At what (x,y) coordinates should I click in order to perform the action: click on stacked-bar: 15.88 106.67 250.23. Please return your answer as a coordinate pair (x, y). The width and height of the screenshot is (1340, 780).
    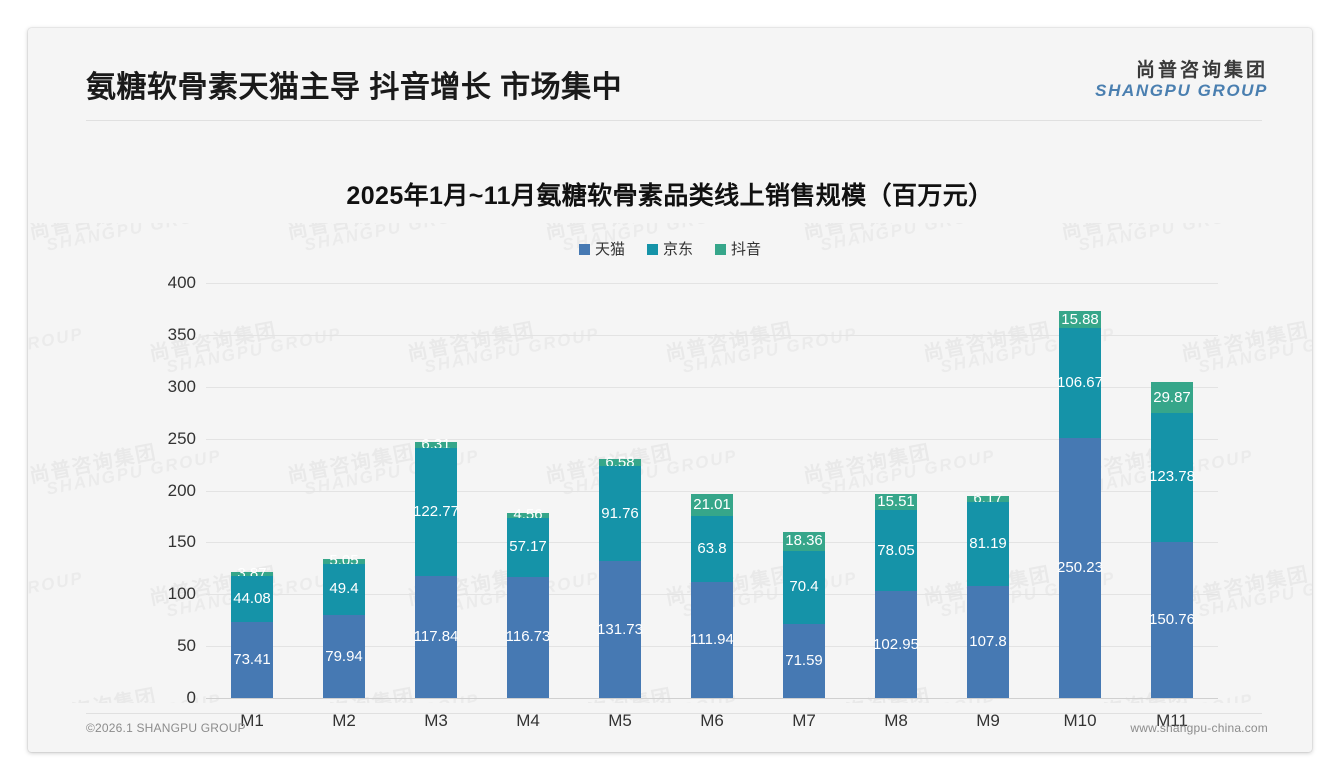
    Looking at the image, I should click on (1080, 504).